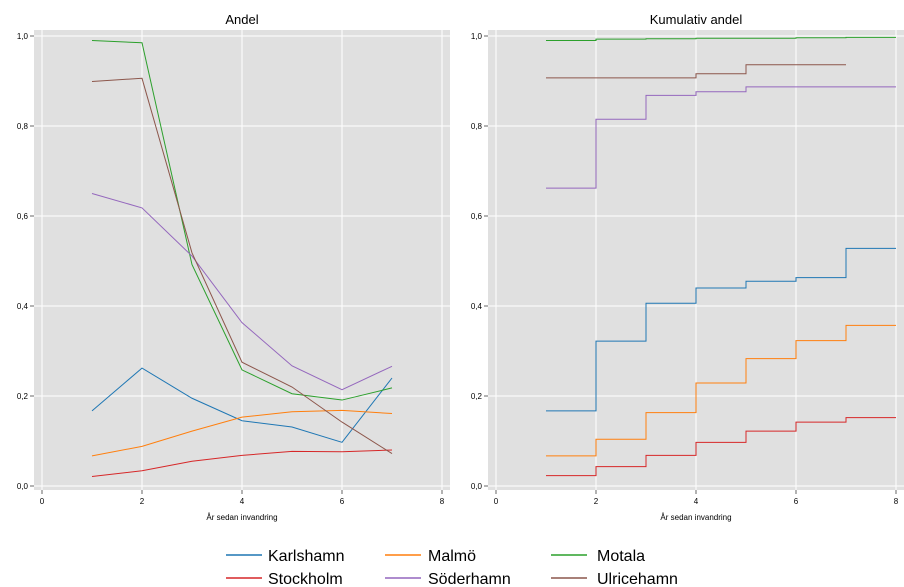  What do you see at coordinates (306, 556) in the screenshot?
I see `legend-label: Karlshamn` at bounding box center [306, 556].